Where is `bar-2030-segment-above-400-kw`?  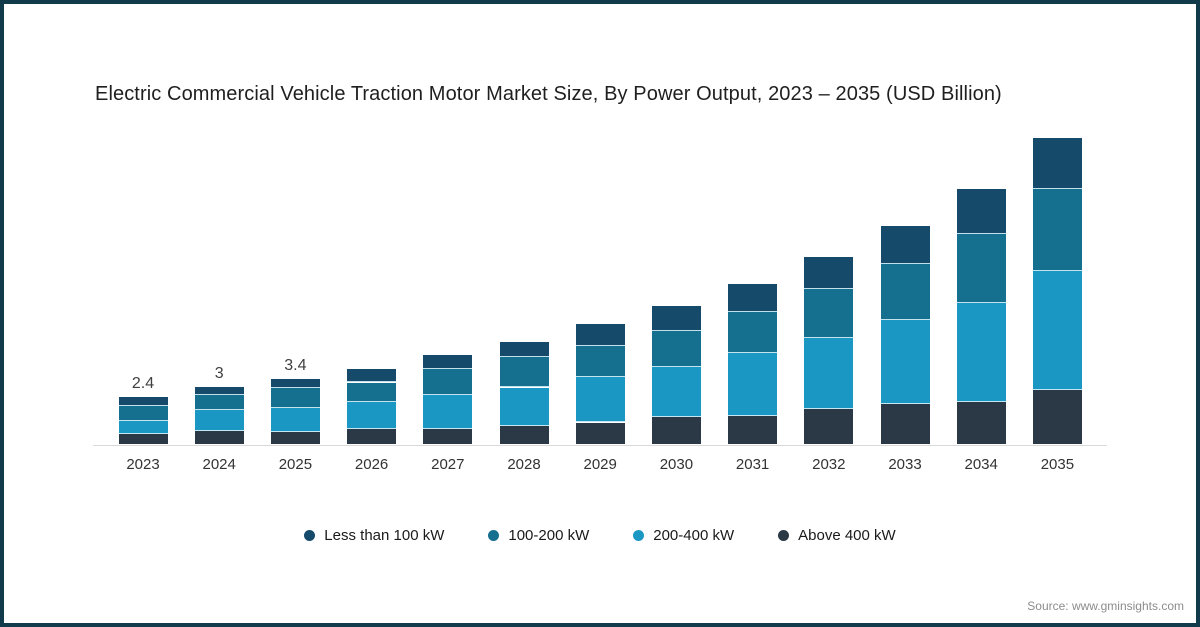 bar-2030-segment-above-400-kw is located at coordinates (676, 430).